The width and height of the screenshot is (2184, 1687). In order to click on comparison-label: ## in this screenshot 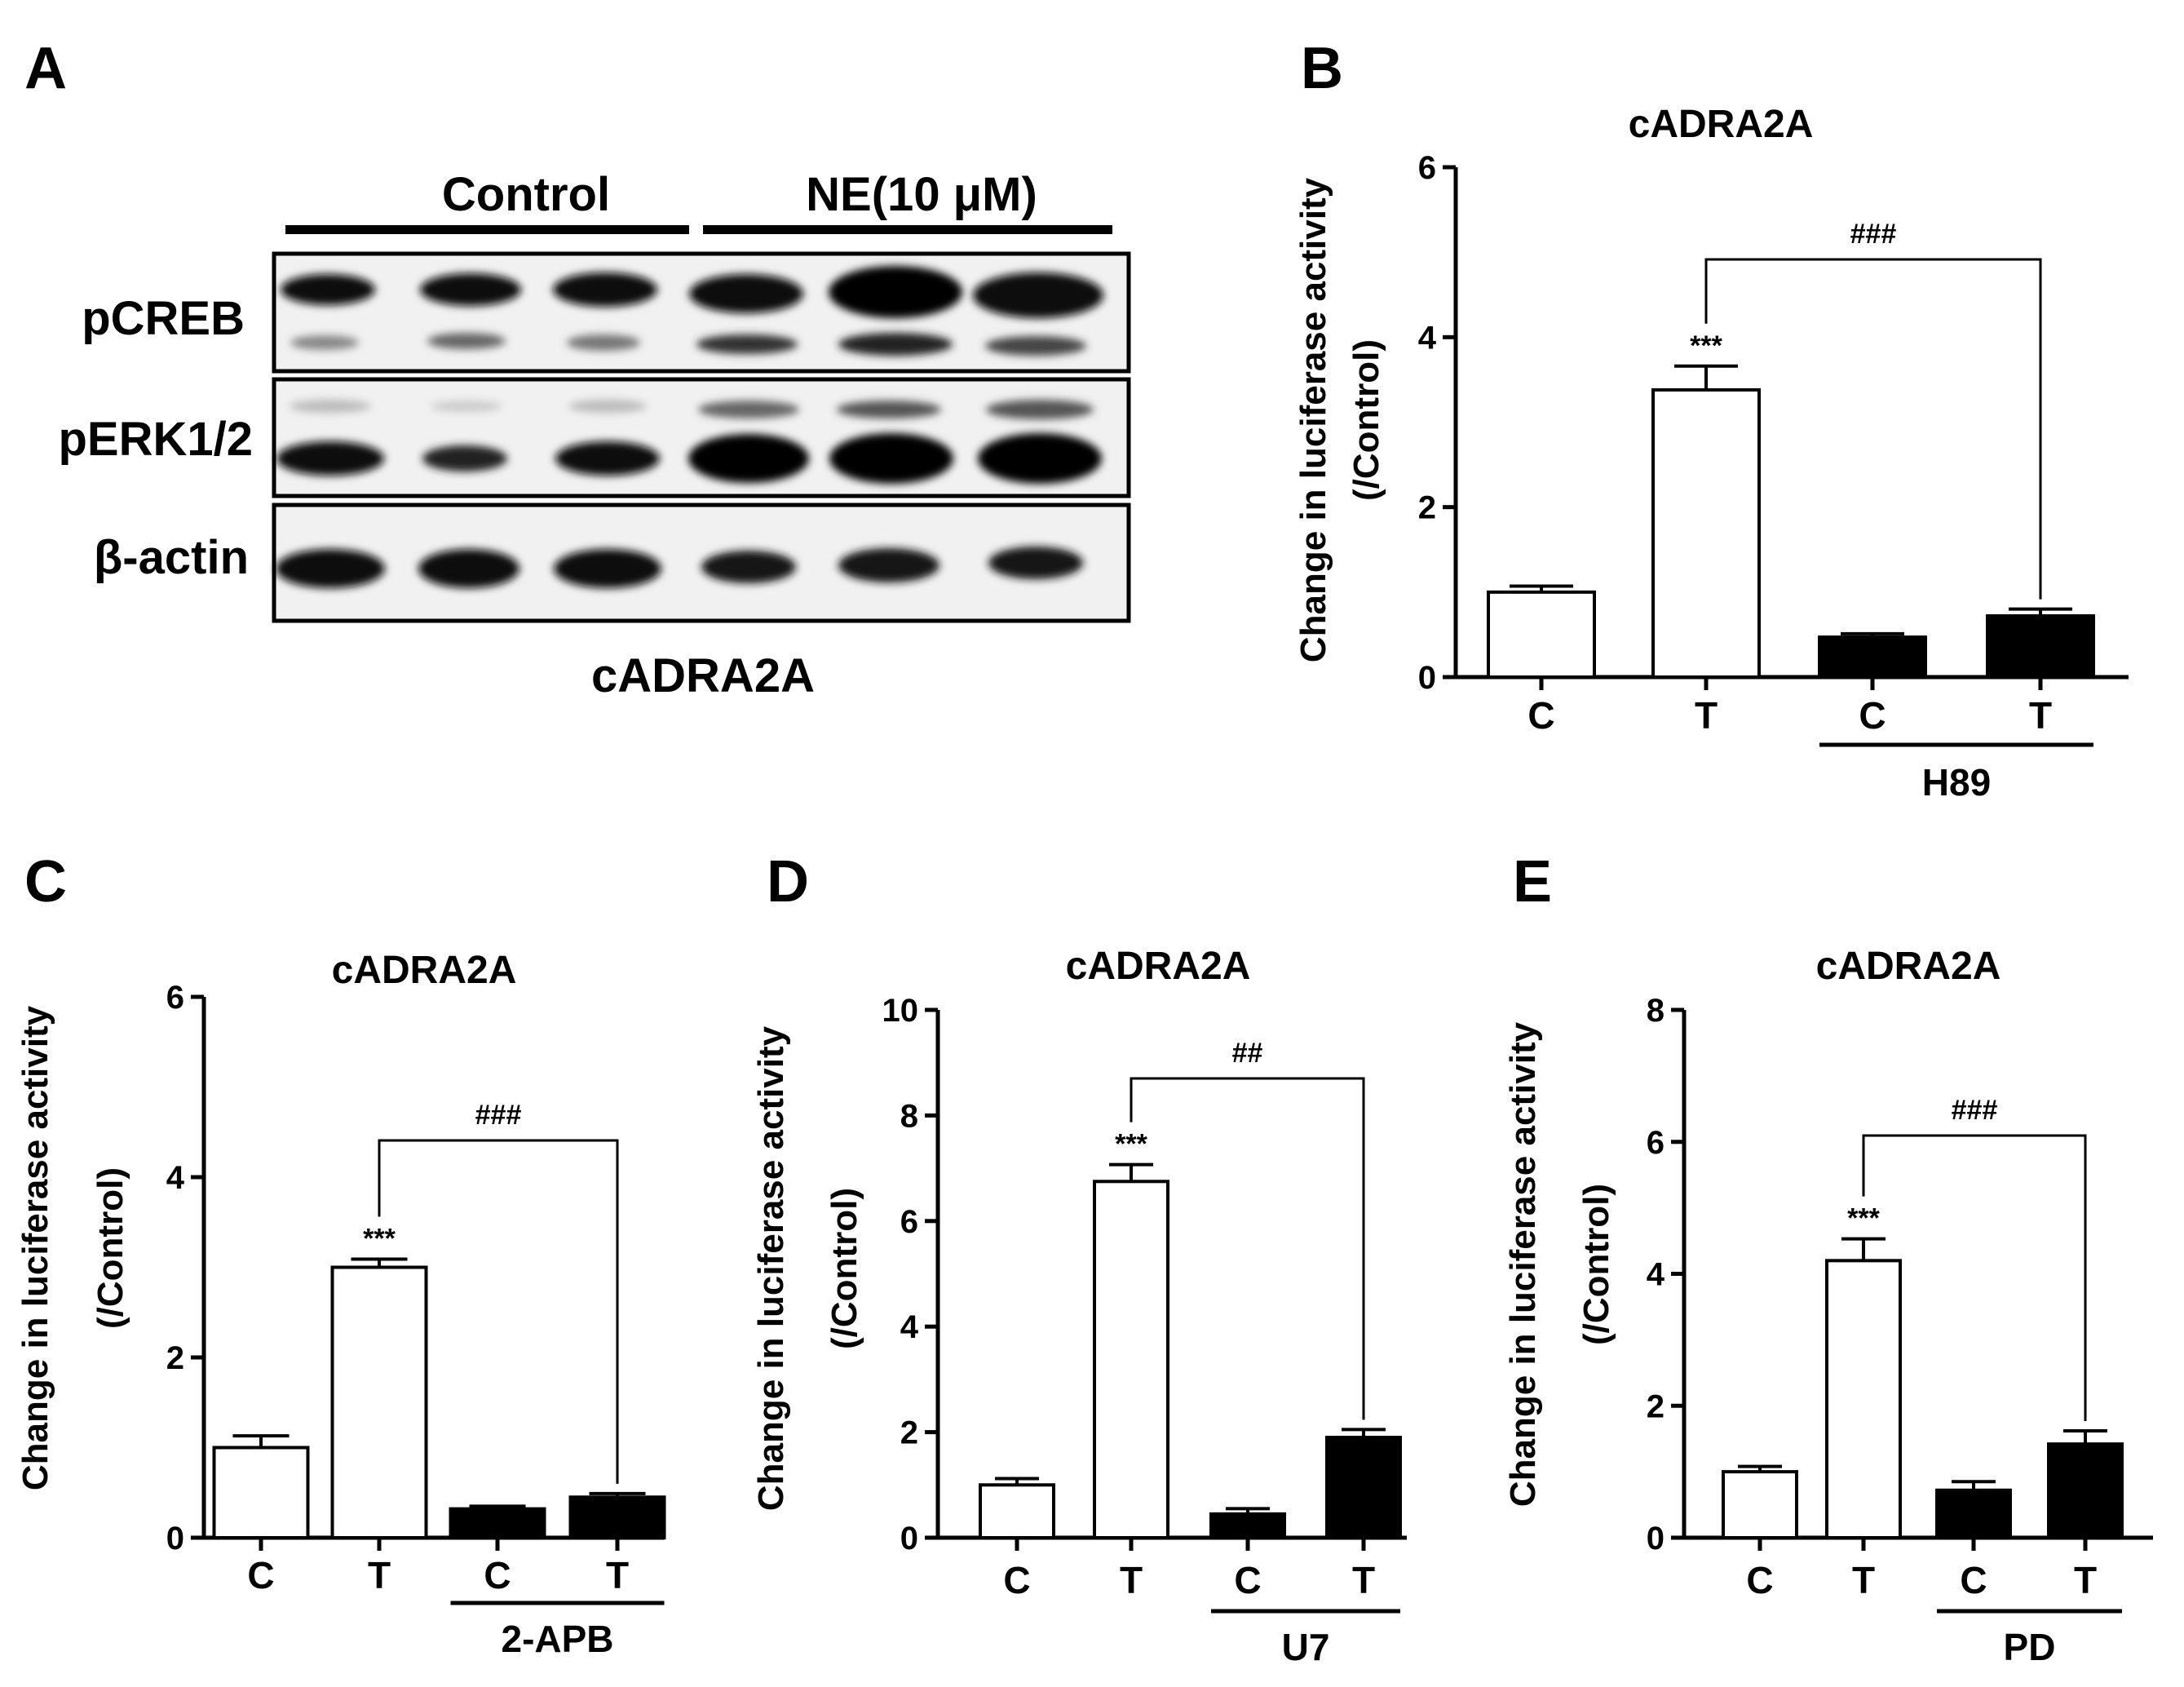, I will do `click(1248, 1053)`.